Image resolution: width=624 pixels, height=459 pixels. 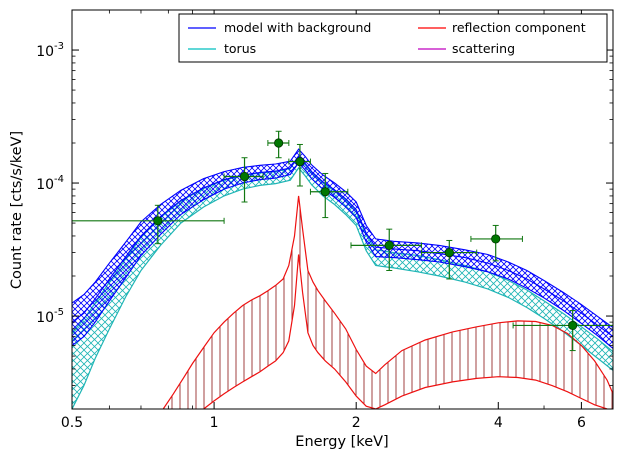 I want to click on legend-label-torus: torus, so click(x=240, y=48).